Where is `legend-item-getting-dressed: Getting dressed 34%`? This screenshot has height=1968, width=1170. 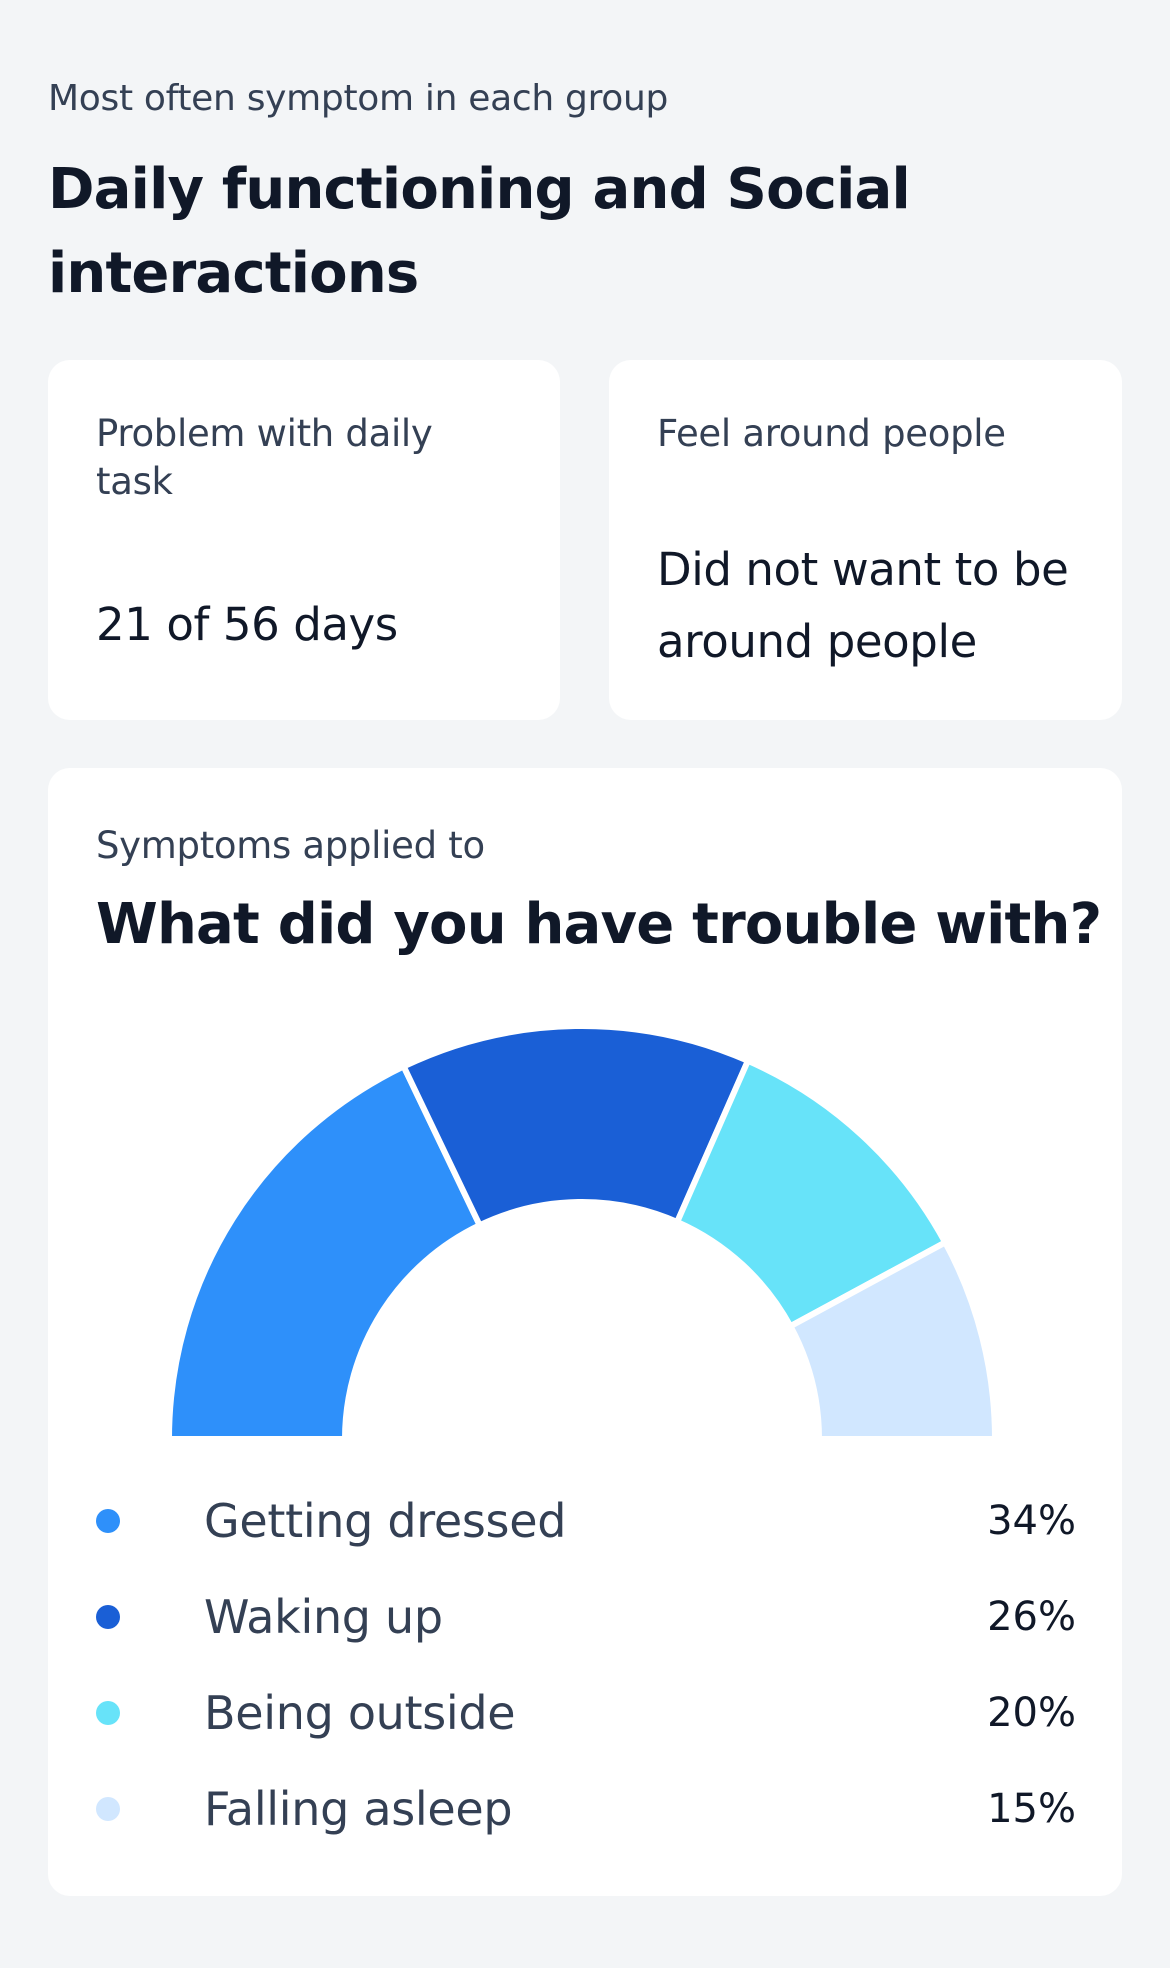 legend-item-getting-dressed: Getting dressed 34% is located at coordinates (596, 1536).